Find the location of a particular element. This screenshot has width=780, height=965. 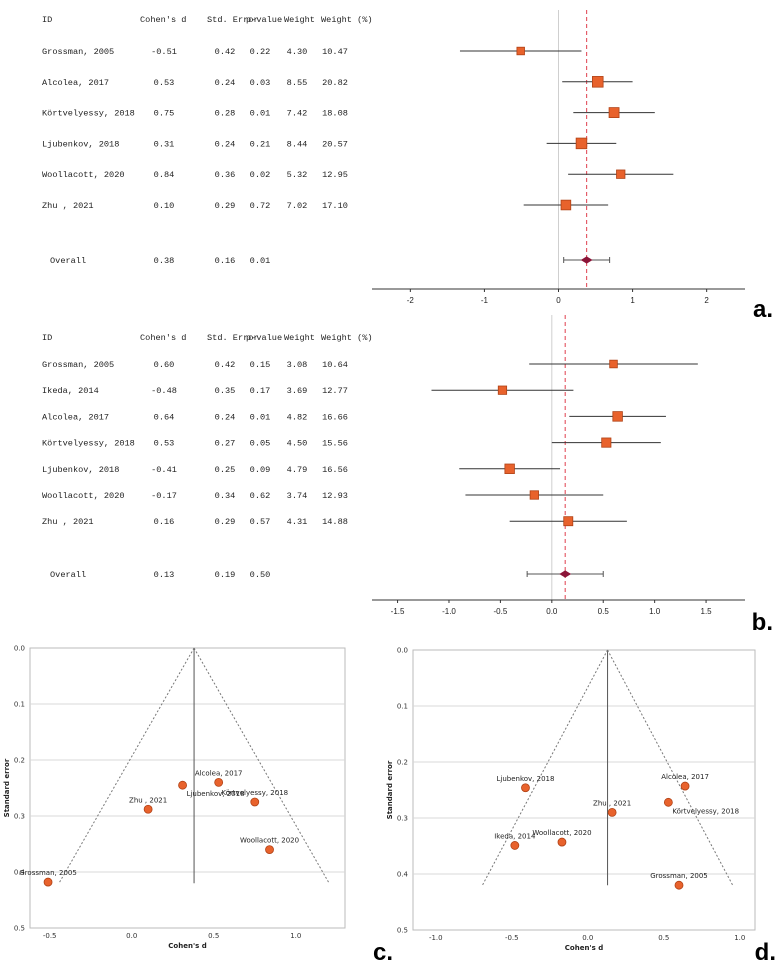

study-stat: 0.03 is located at coordinates (260, 83).